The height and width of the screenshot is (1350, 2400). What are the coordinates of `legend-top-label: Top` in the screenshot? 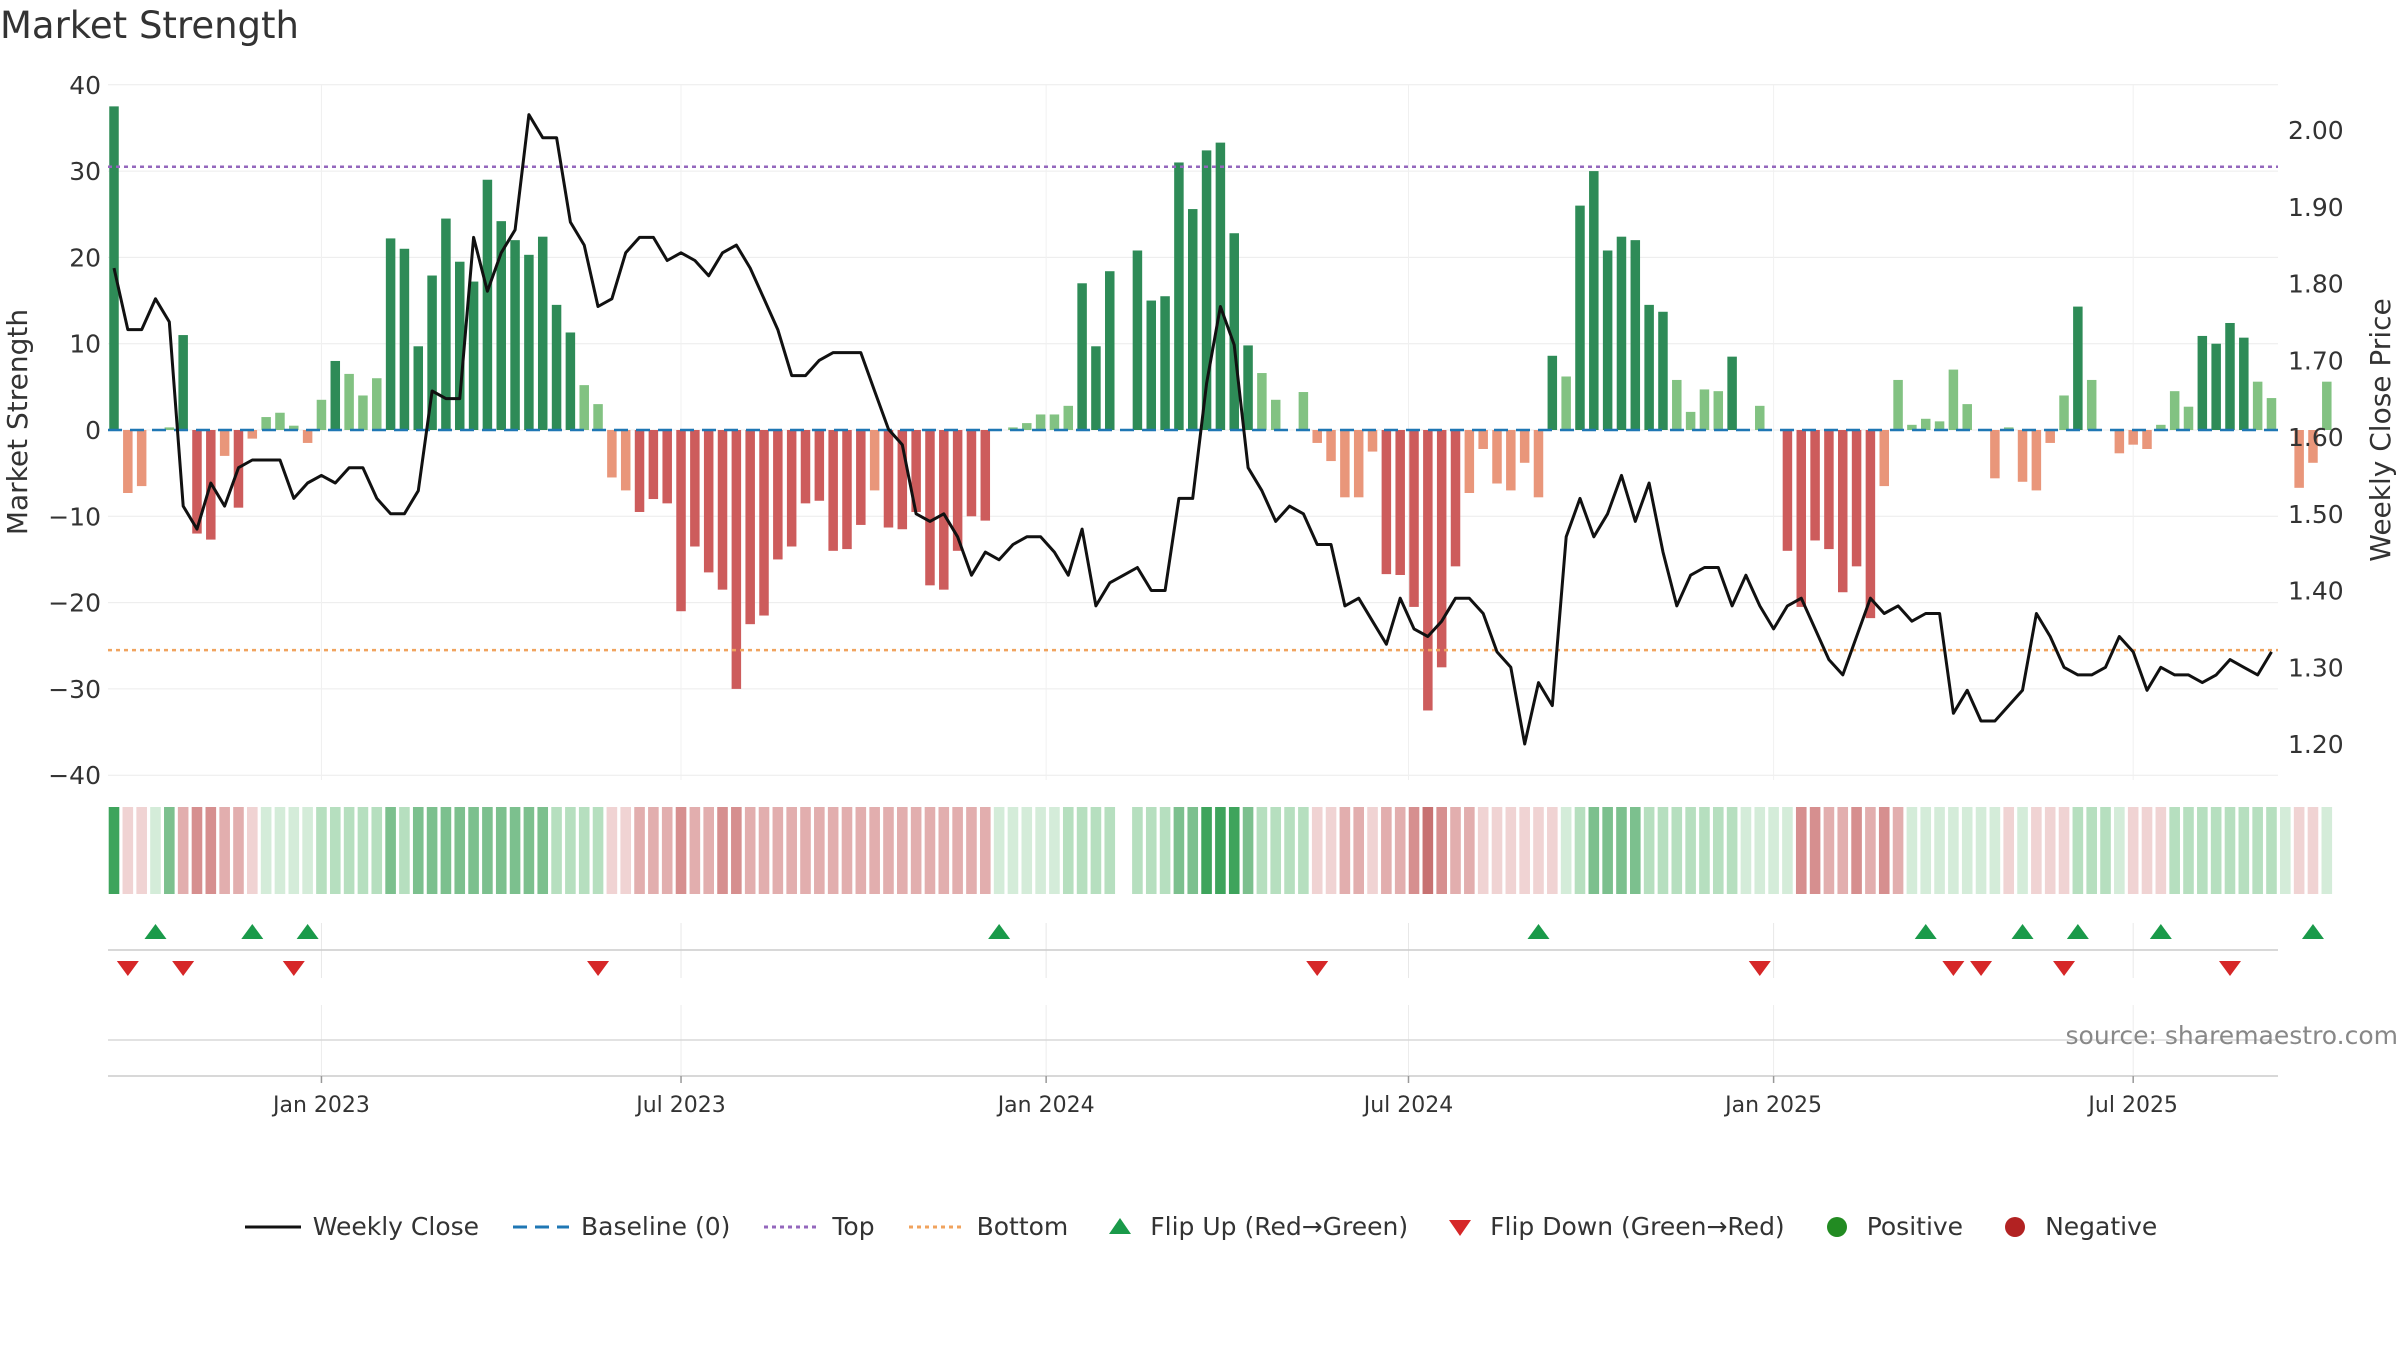 It's located at (853, 1226).